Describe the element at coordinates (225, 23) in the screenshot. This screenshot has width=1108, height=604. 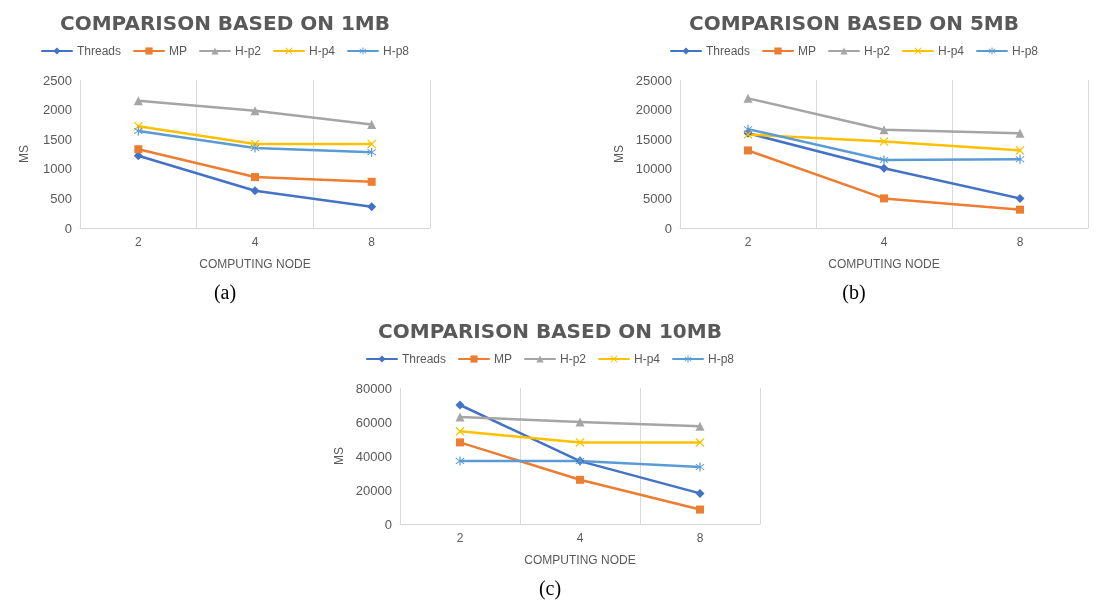
I see `chart-title: COMPARISON BASED ON 1MB` at that location.